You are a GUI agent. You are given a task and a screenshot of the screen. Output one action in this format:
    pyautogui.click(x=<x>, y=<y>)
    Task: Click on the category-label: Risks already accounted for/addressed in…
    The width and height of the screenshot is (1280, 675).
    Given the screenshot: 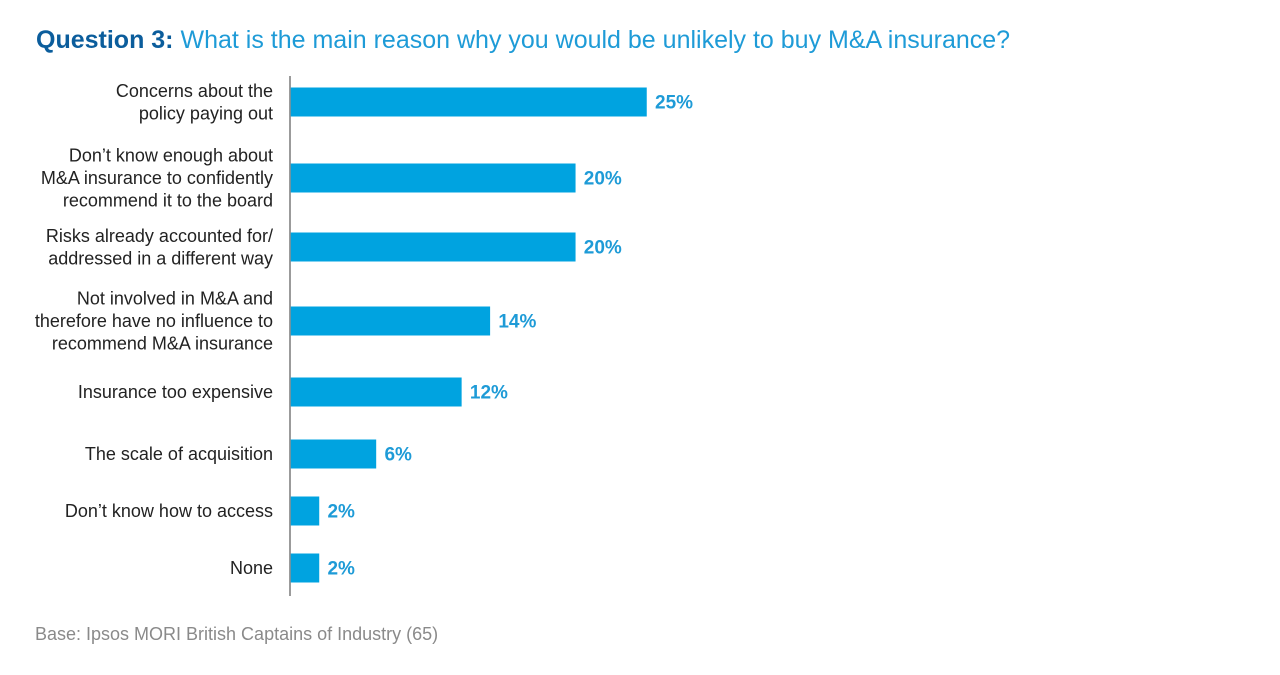 What is the action you would take?
    pyautogui.click(x=159, y=247)
    